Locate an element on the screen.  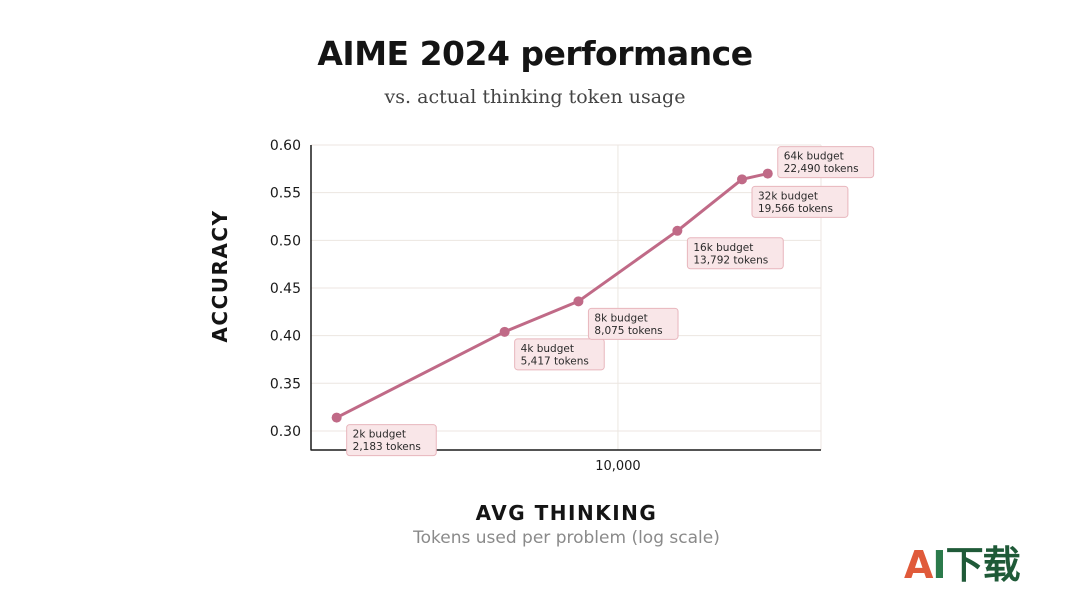
annotation-label: 4k budget is located at coordinates (547, 349).